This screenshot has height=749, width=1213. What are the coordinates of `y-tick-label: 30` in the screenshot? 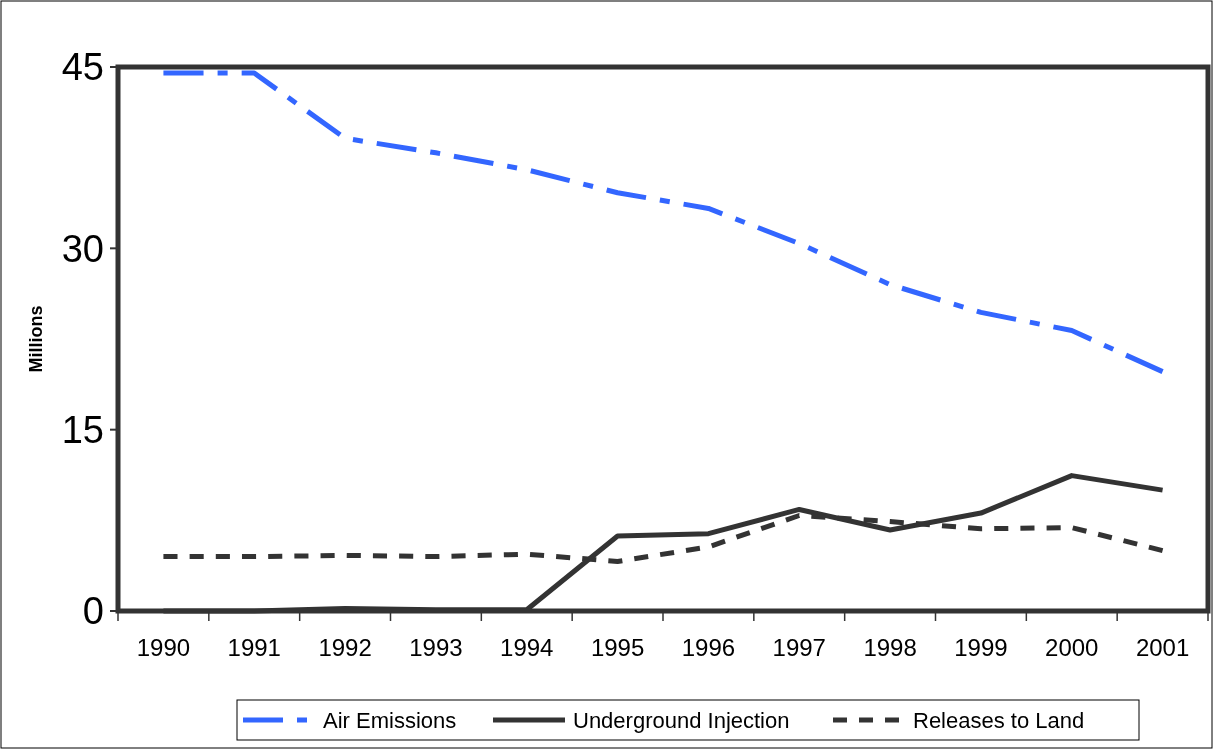 It's located at (82, 248).